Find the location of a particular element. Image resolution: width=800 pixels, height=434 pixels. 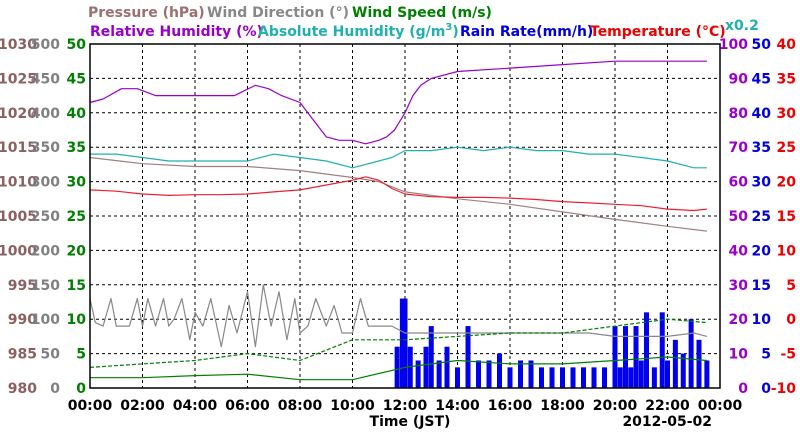

temperature-tick: 20 is located at coordinates (787, 183).